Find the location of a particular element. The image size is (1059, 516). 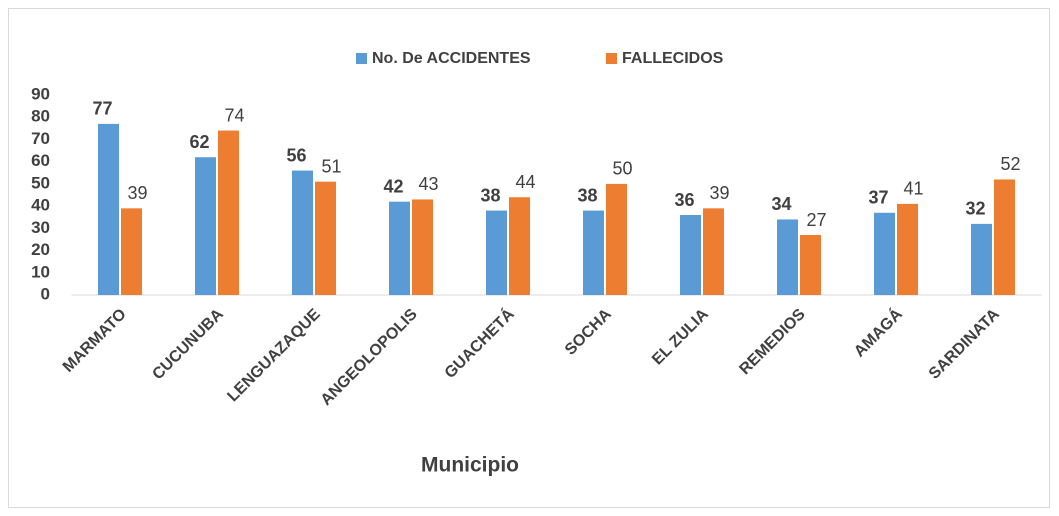

data-label: 44 is located at coordinates (525, 182).